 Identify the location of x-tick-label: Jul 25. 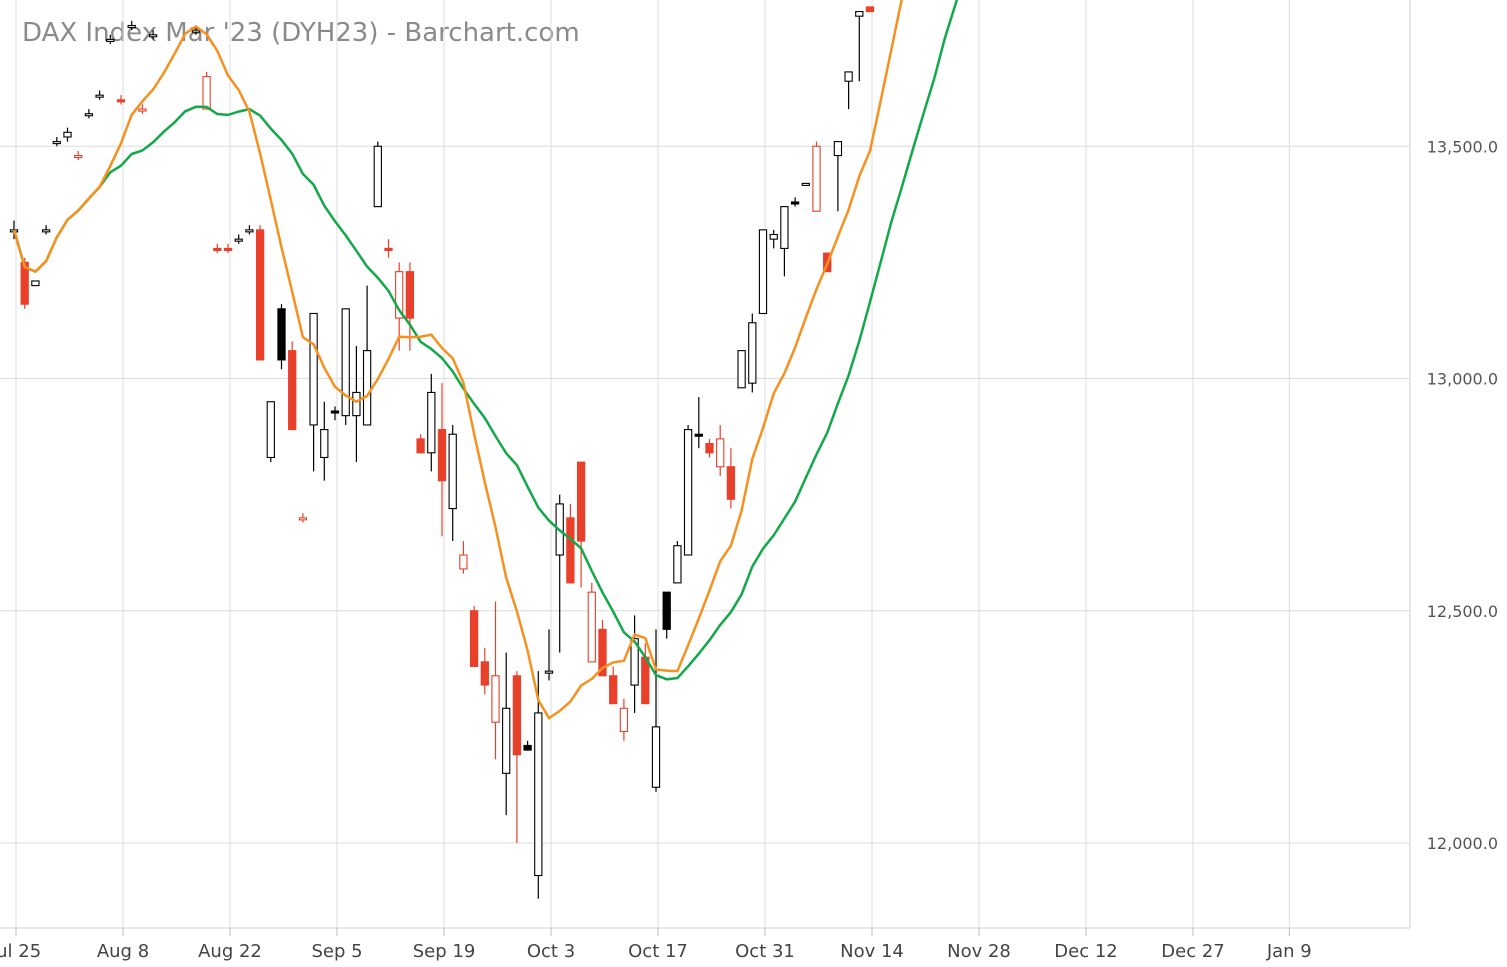
(20, 951).